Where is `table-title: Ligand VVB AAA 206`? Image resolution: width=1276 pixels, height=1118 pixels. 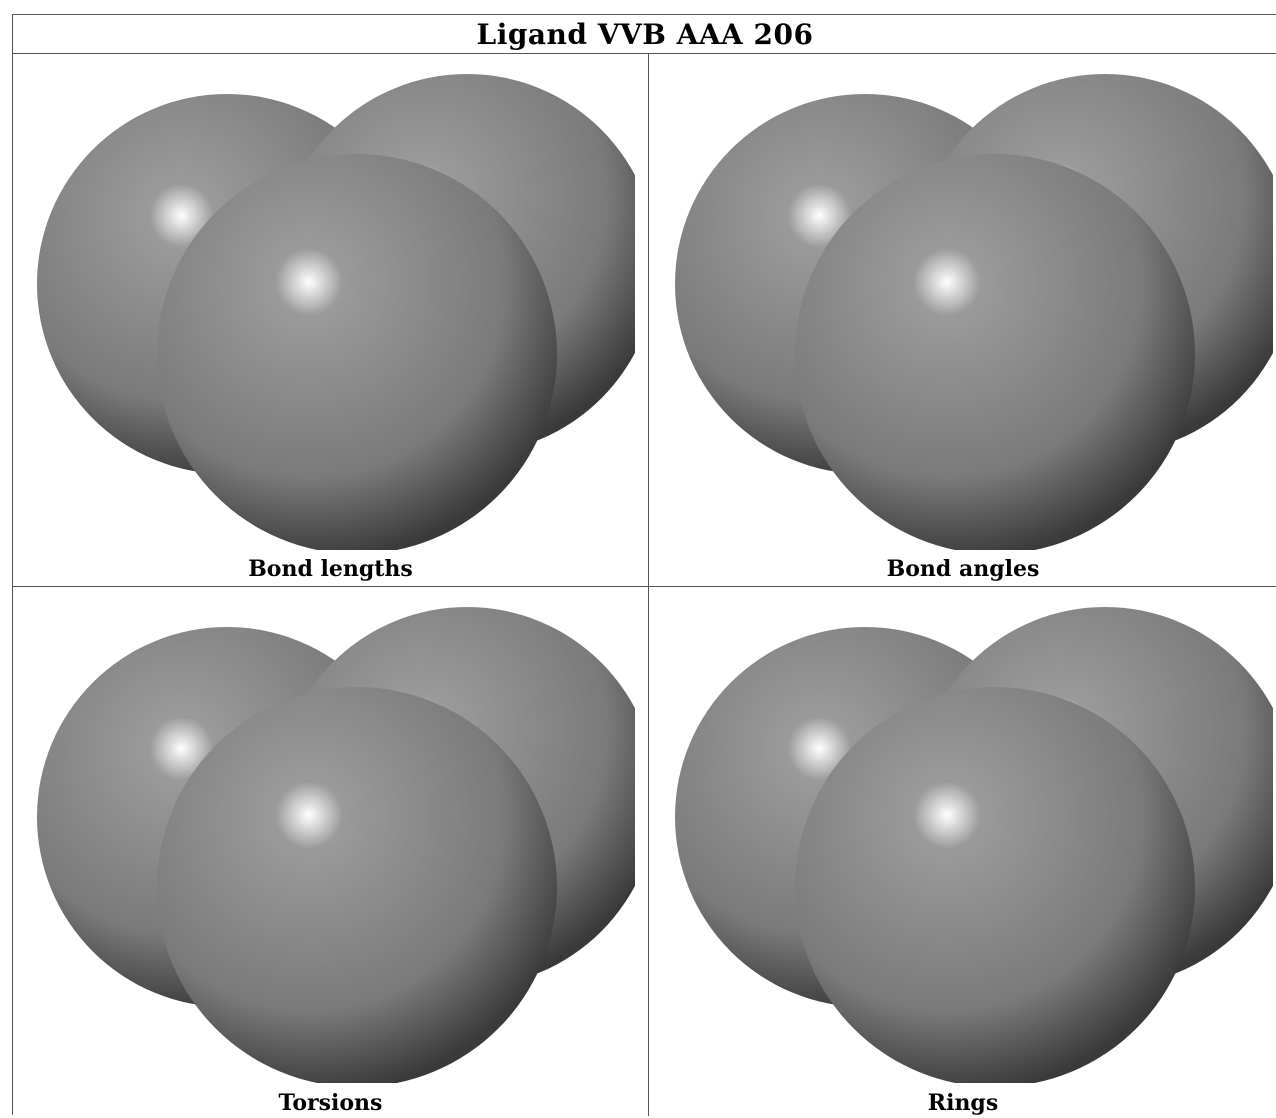 table-title: Ligand VVB AAA 206 is located at coordinates (644, 34).